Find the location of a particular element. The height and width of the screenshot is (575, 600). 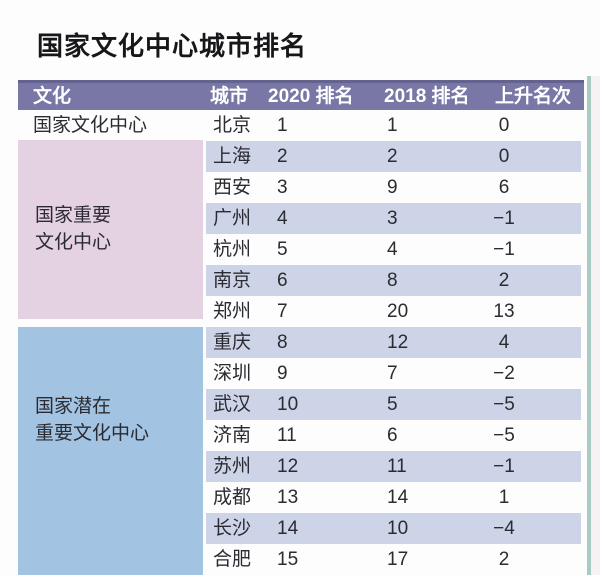

cell-city: 重庆 is located at coordinates (232, 342).